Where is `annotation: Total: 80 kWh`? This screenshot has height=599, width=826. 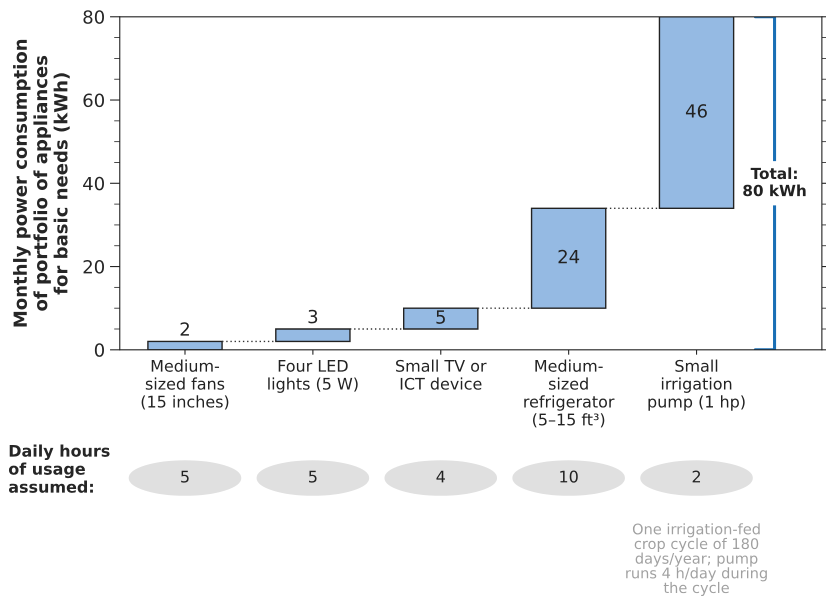
annotation: Total: 80 kWh is located at coordinates (774, 181).